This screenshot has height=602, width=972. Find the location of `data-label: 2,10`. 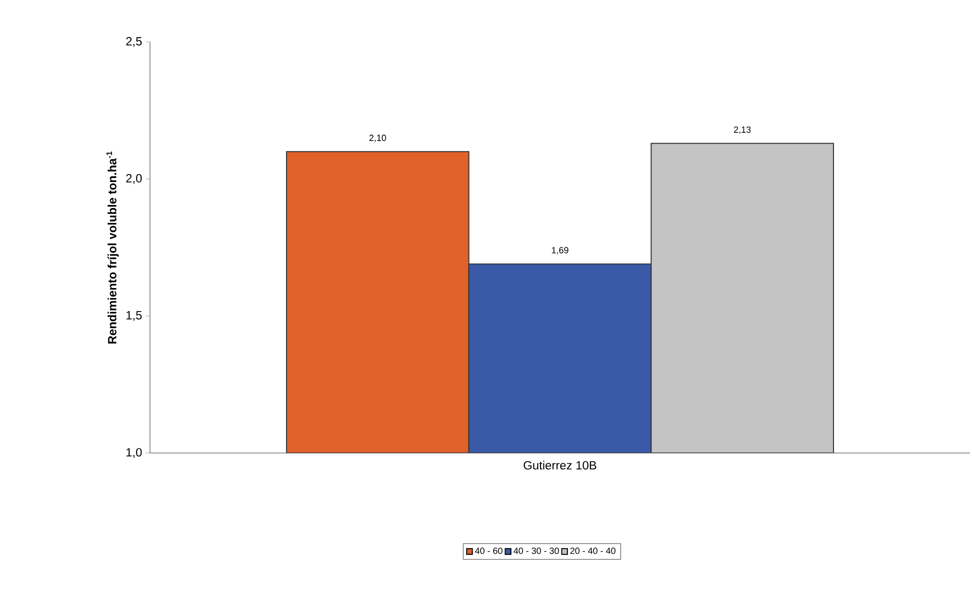

data-label: 2,10 is located at coordinates (377, 138).